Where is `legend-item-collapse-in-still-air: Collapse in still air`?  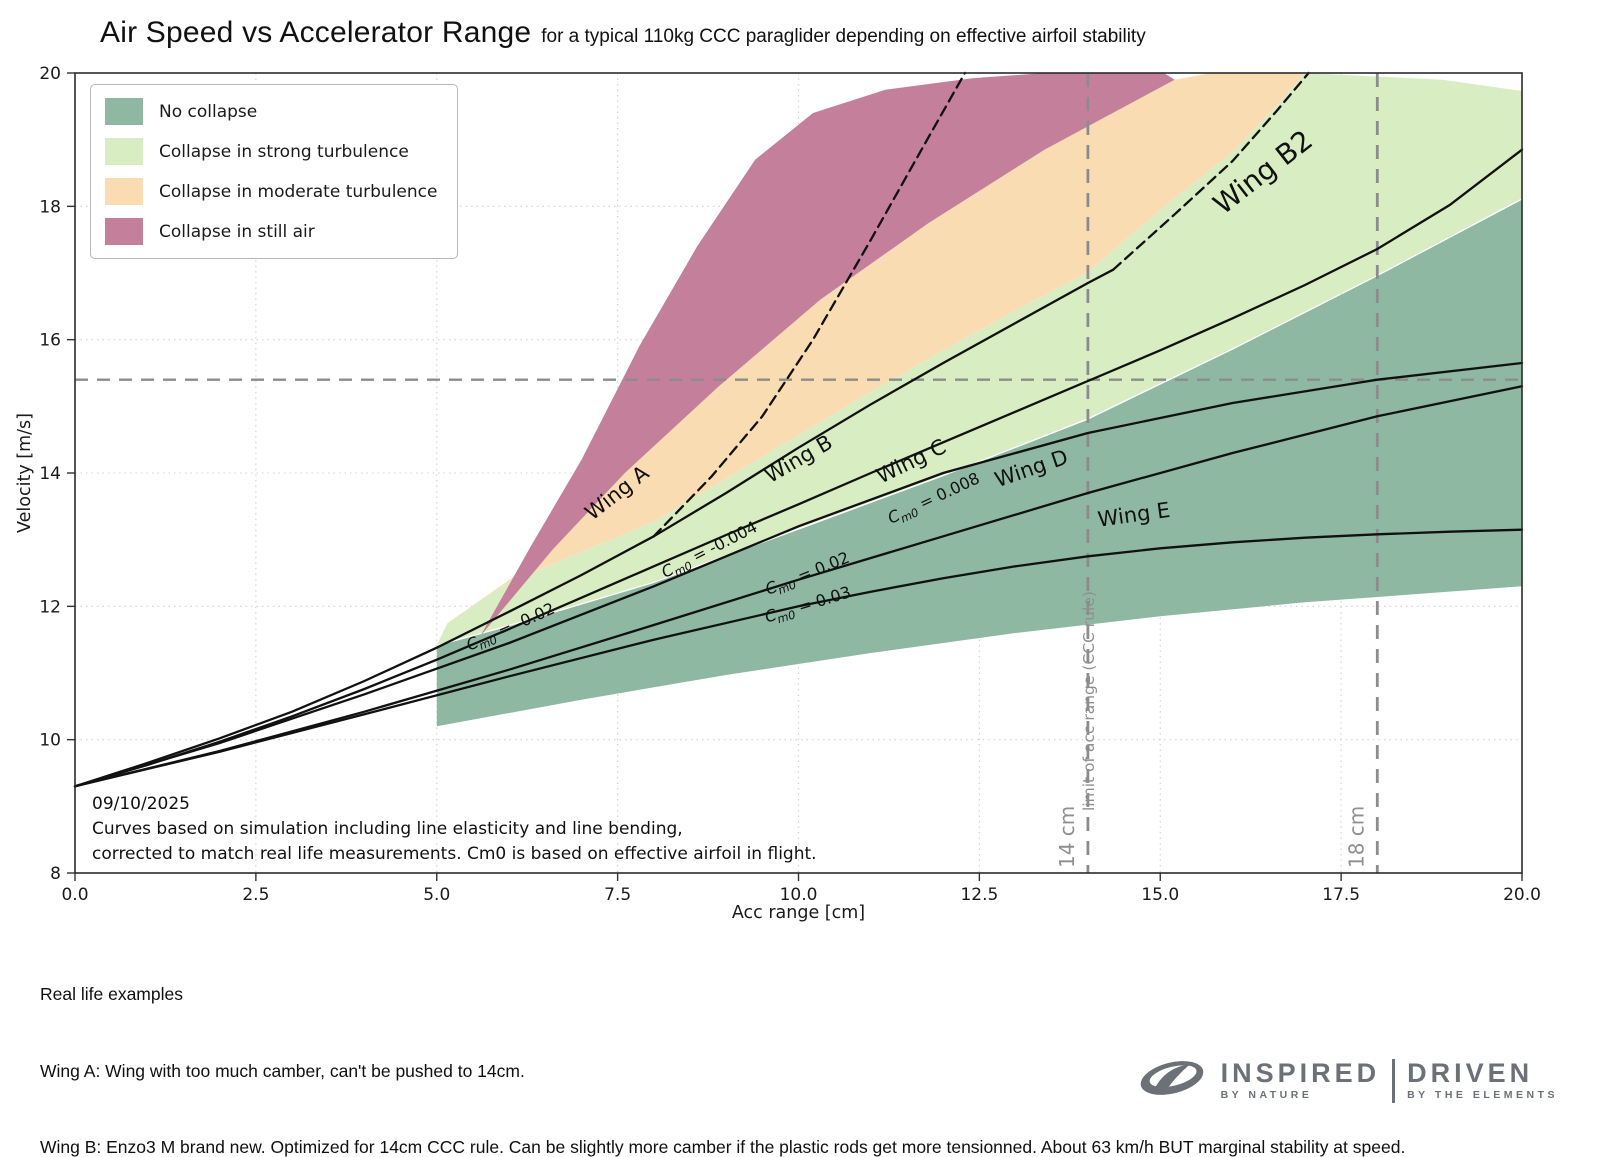 legend-item-collapse-in-still-air: Collapse in still air is located at coordinates (271, 231).